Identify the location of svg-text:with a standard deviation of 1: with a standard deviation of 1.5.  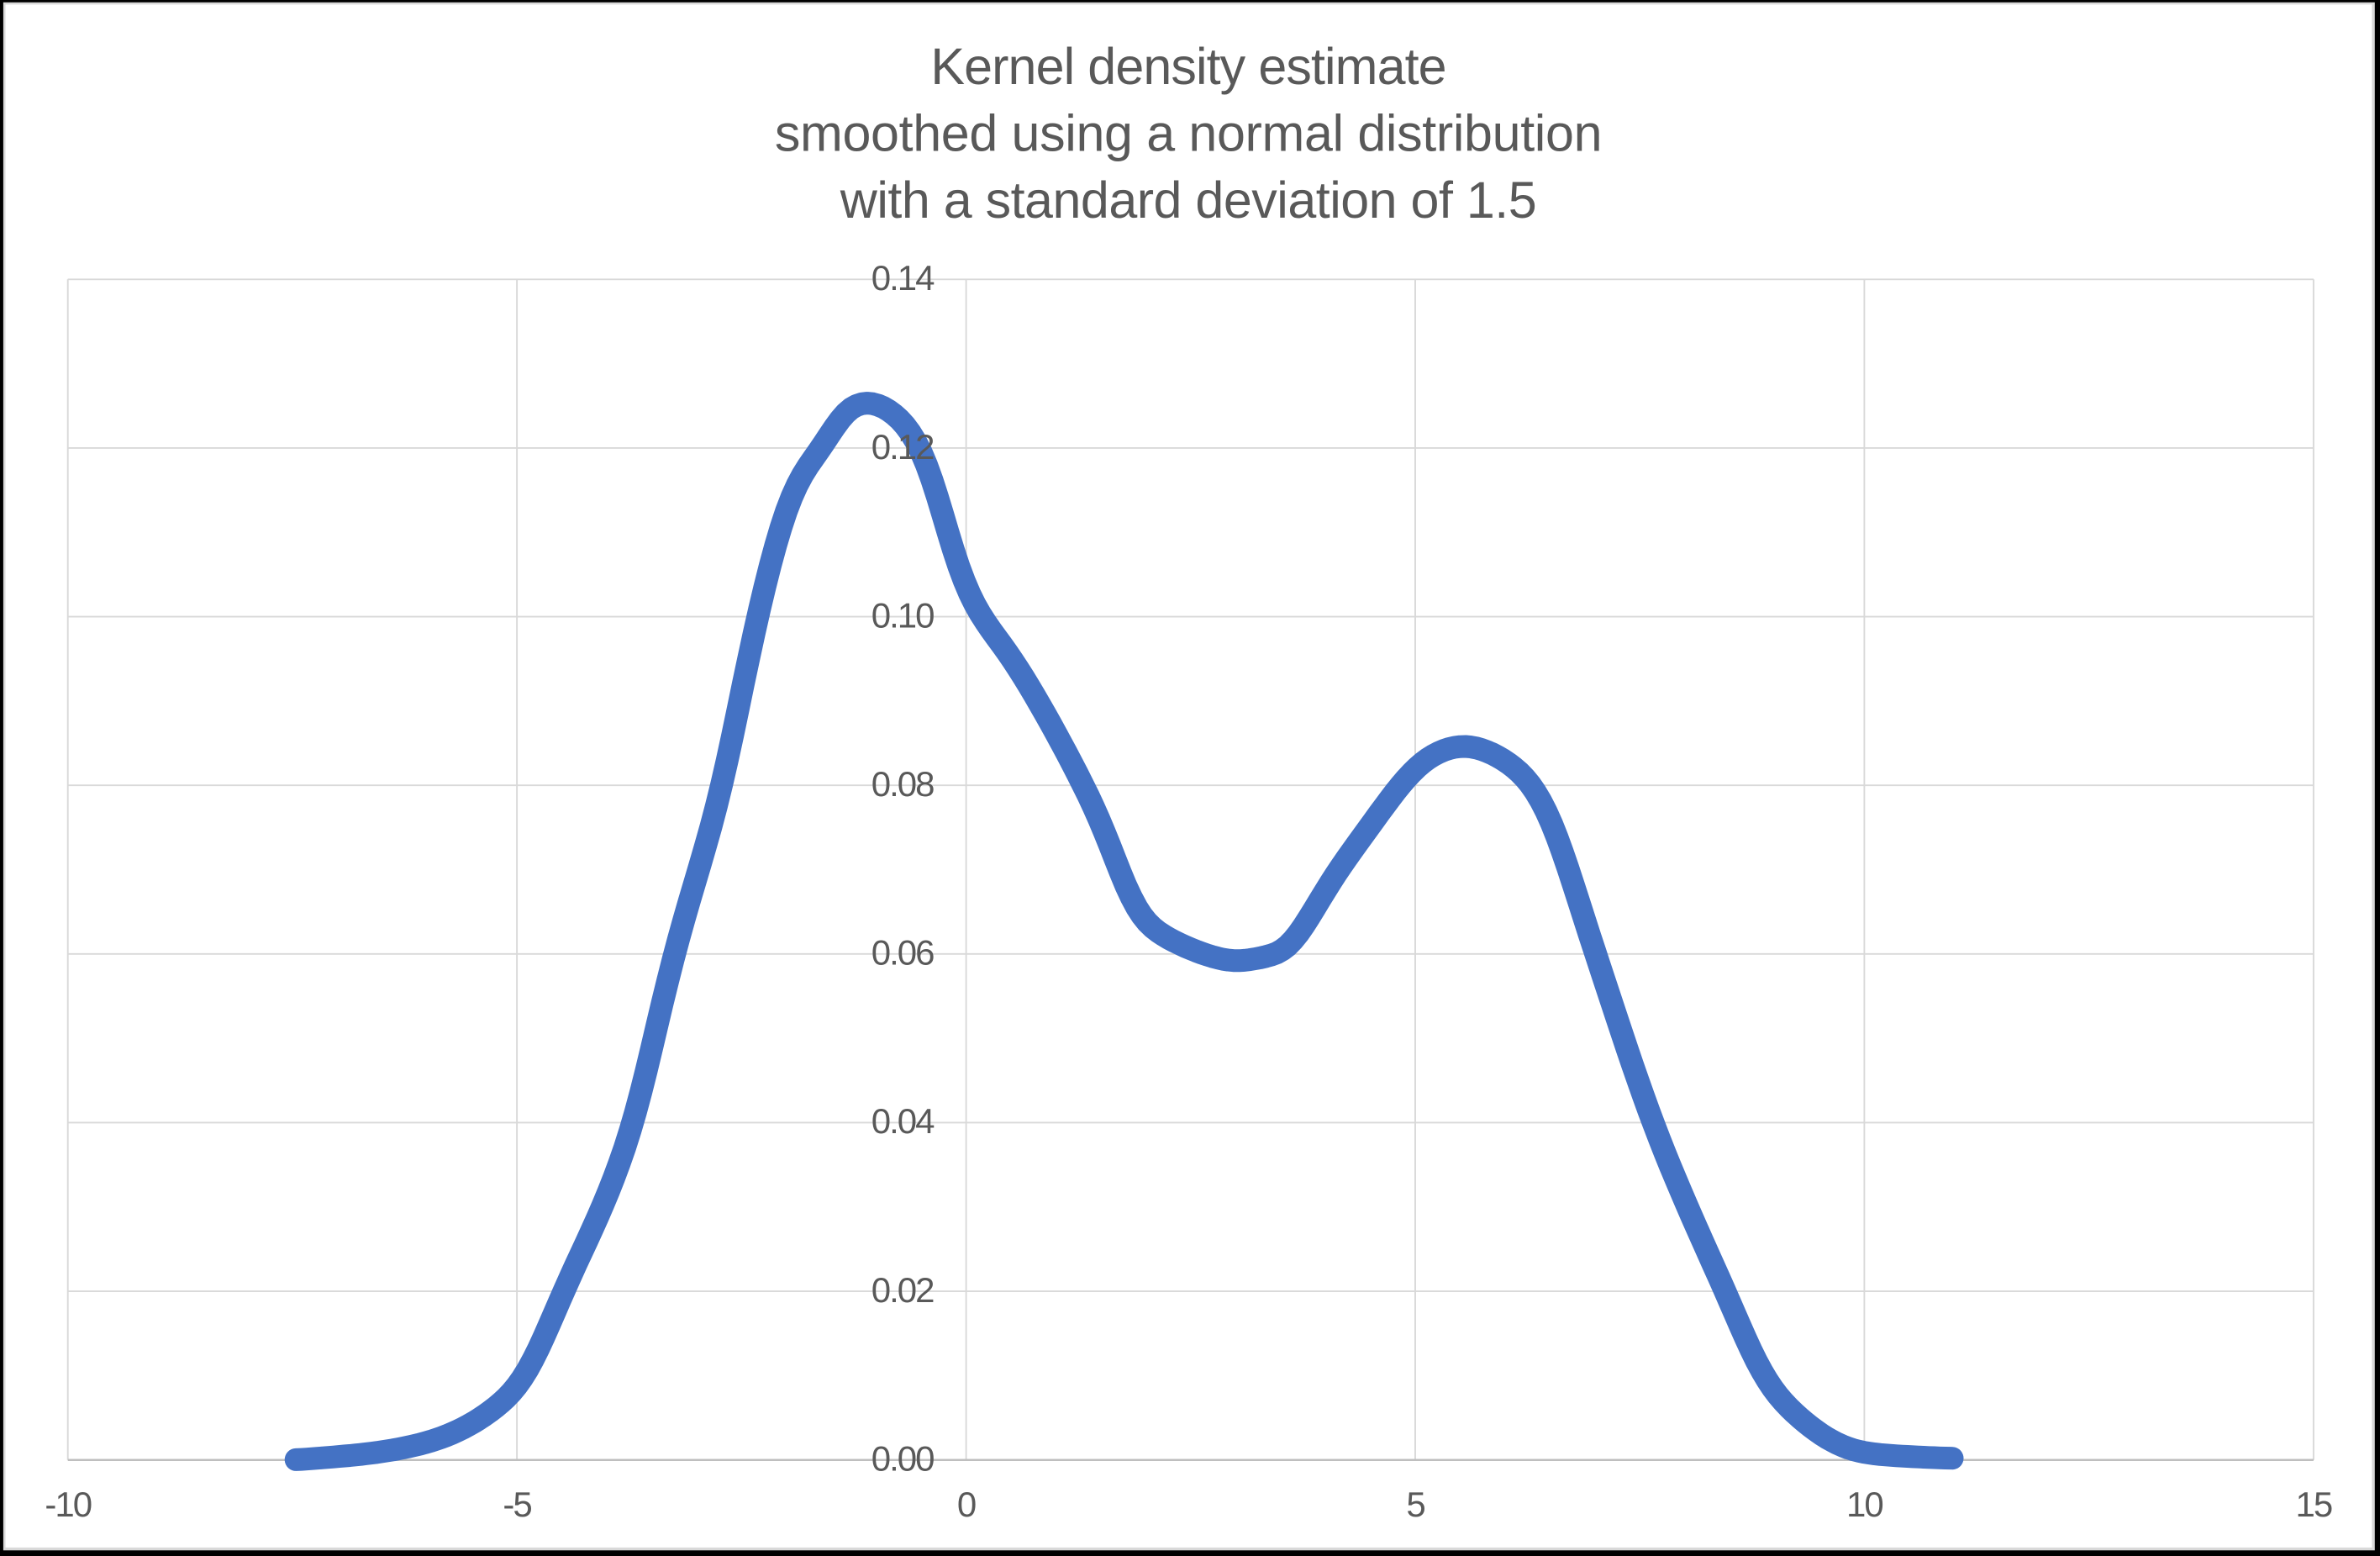
(1188, 200).